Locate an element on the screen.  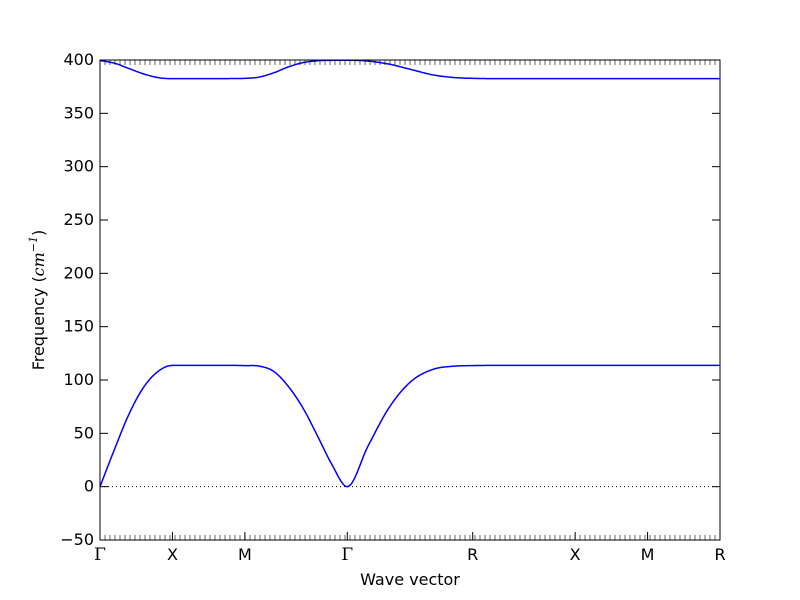
y-tick-label: 150 is located at coordinates (78, 326).